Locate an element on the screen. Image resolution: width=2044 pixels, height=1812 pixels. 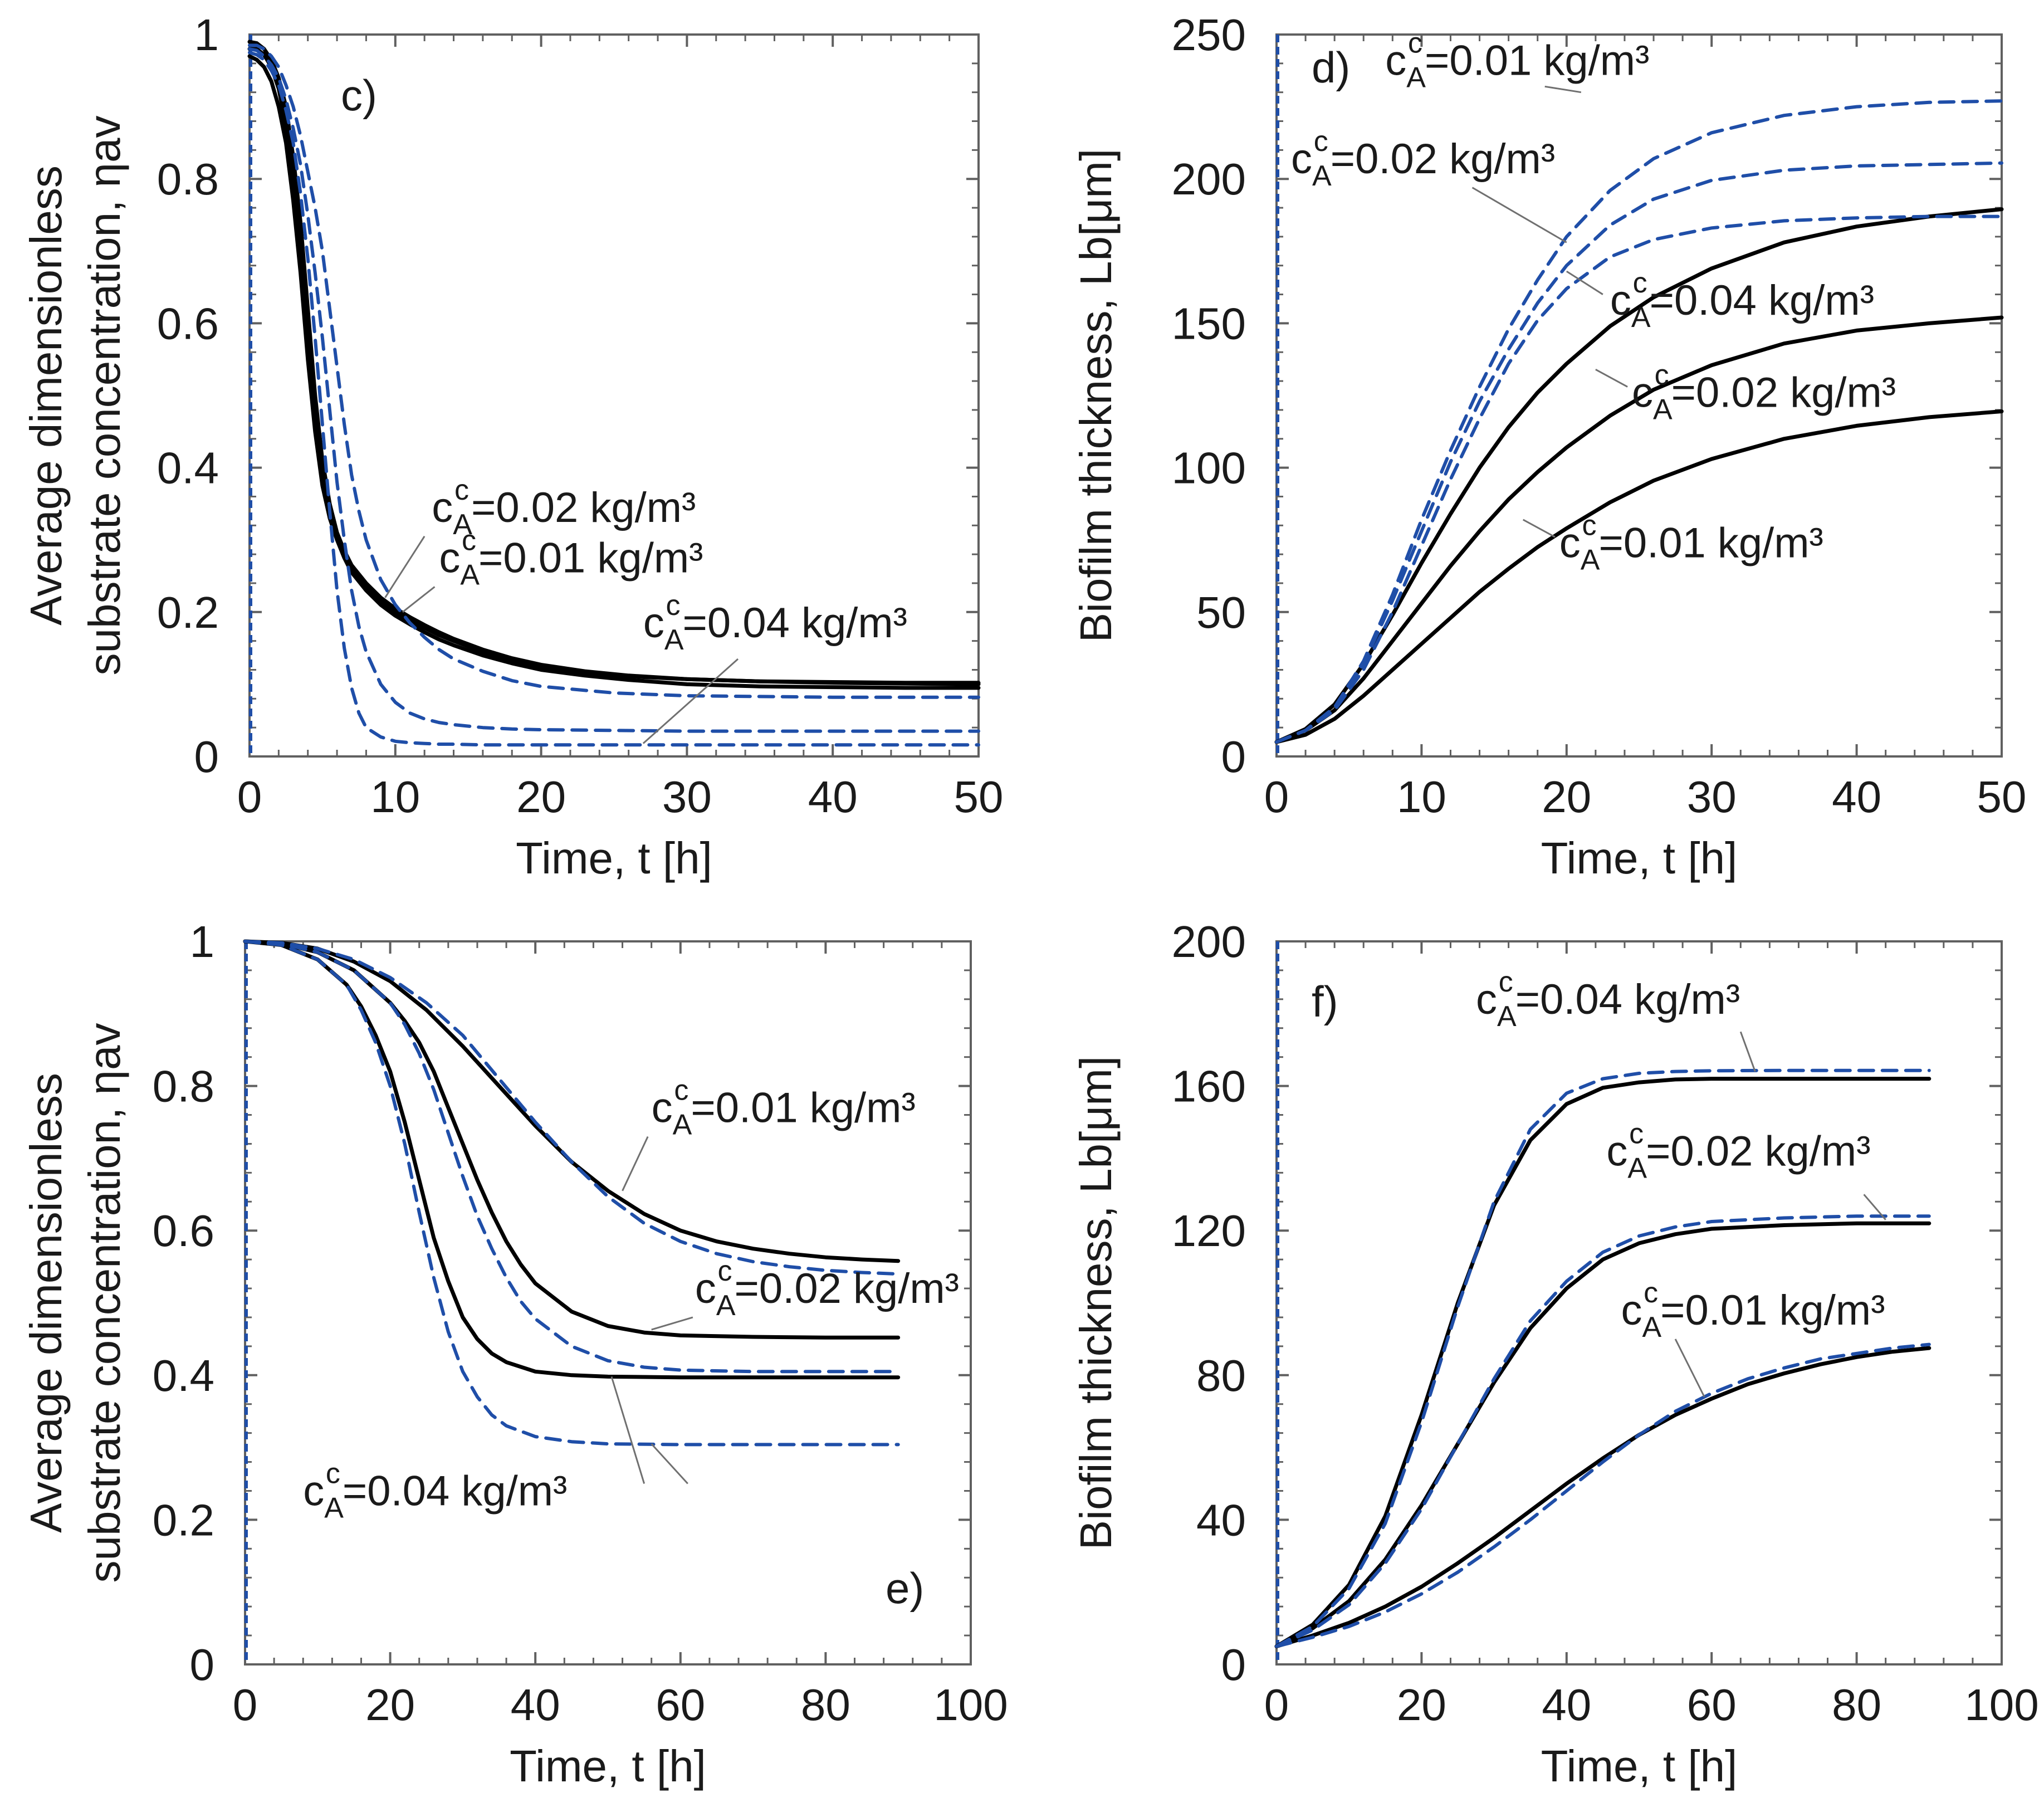
x-tick-label: 10 is located at coordinates (1421, 797).